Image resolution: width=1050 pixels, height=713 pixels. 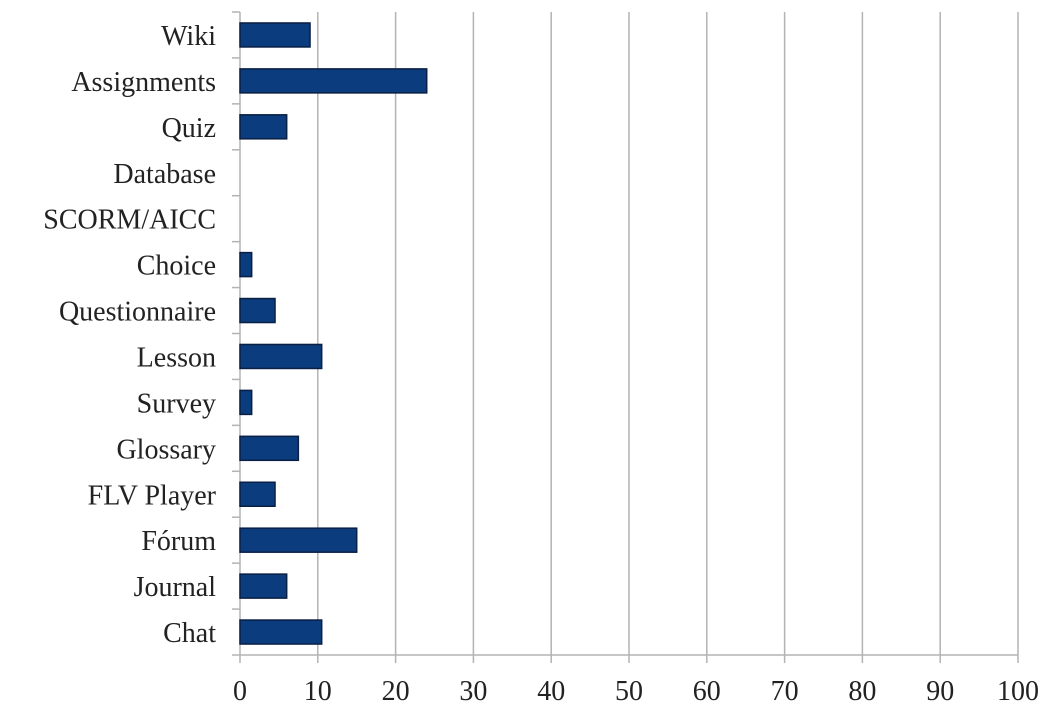 What do you see at coordinates (396, 691) in the screenshot?
I see `x-tick-label: 20` at bounding box center [396, 691].